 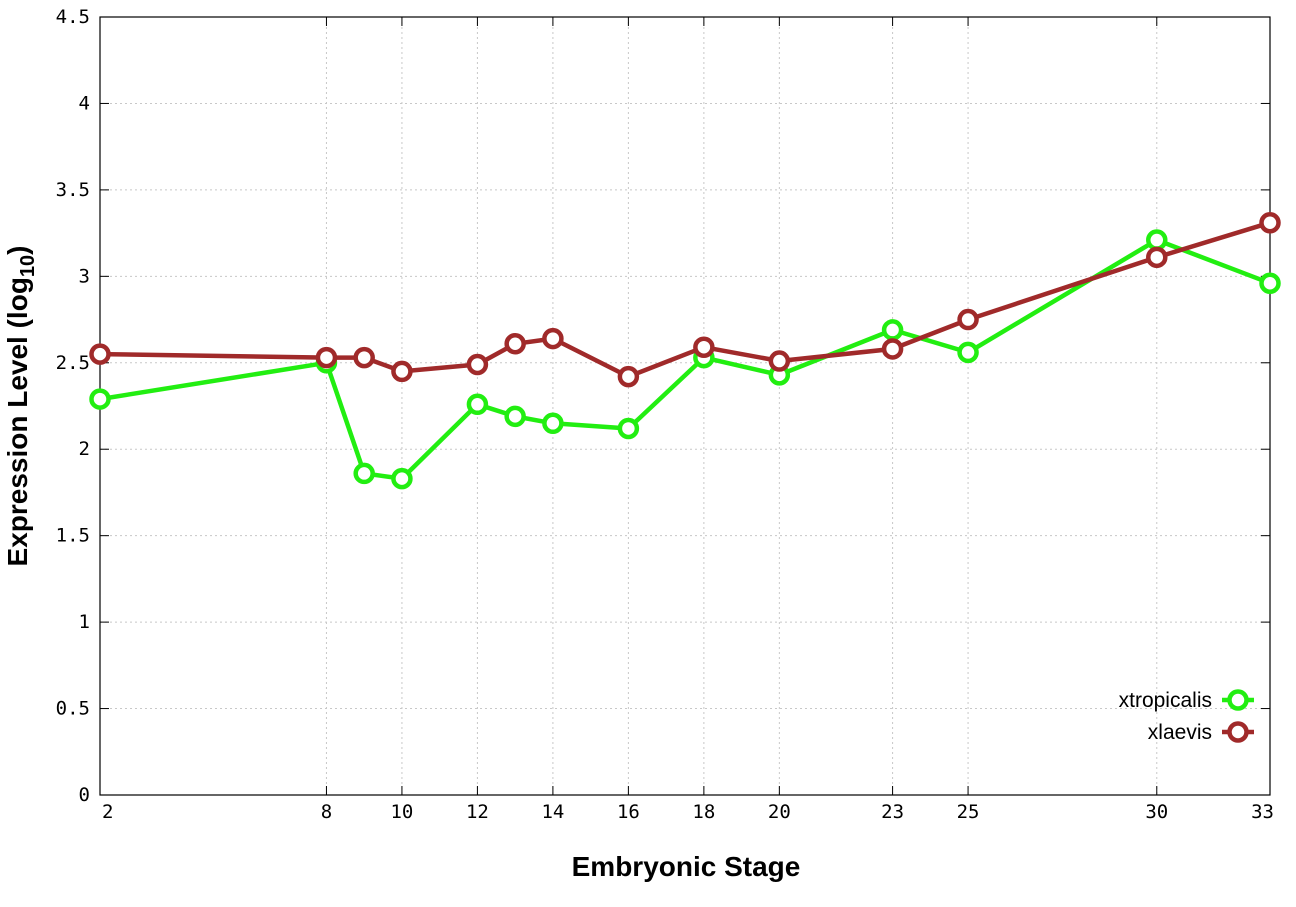 I want to click on x-tick-label: 30, so click(x=1156, y=812).